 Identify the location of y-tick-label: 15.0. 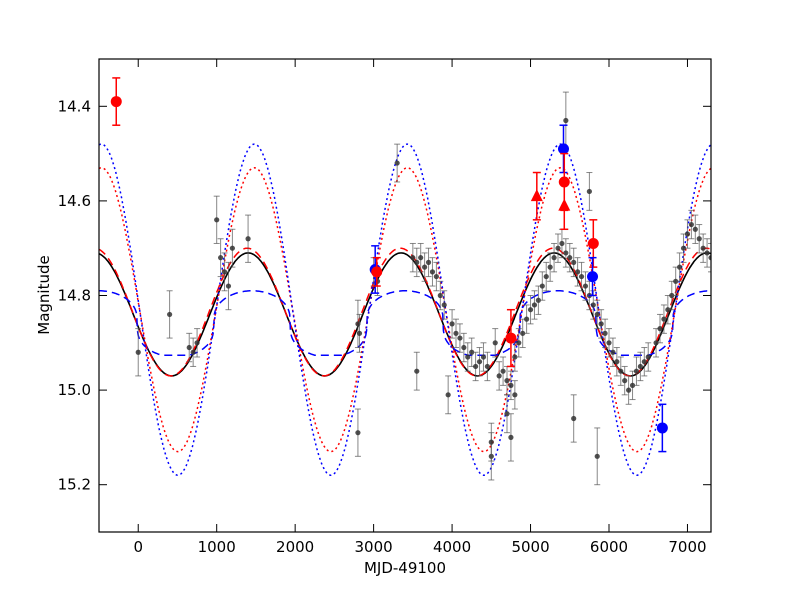
(74, 390).